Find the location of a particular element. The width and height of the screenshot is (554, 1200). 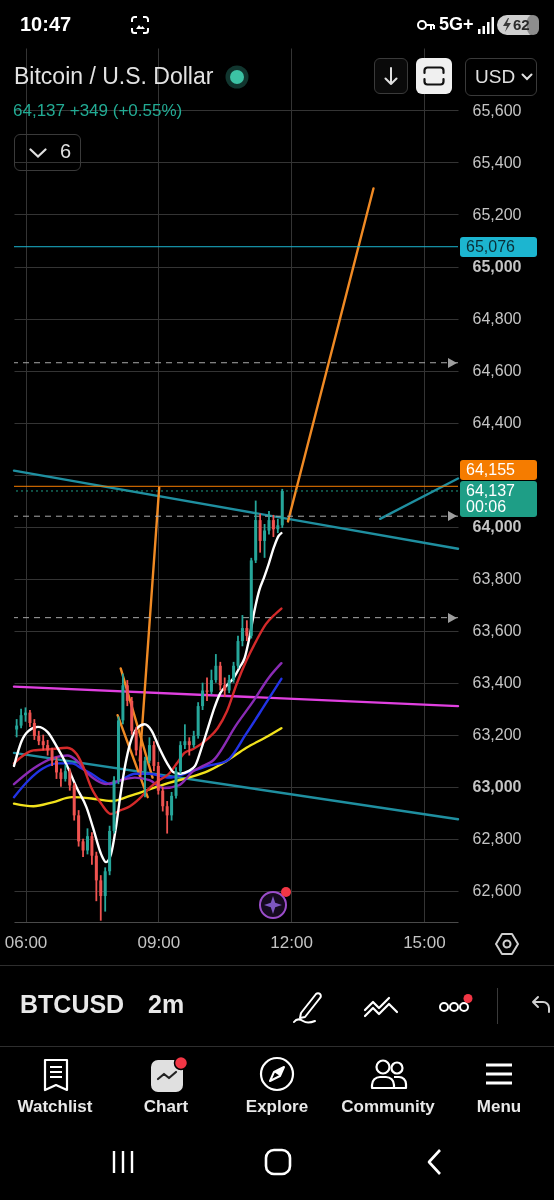

text: 10:47 is located at coordinates (46, 24).